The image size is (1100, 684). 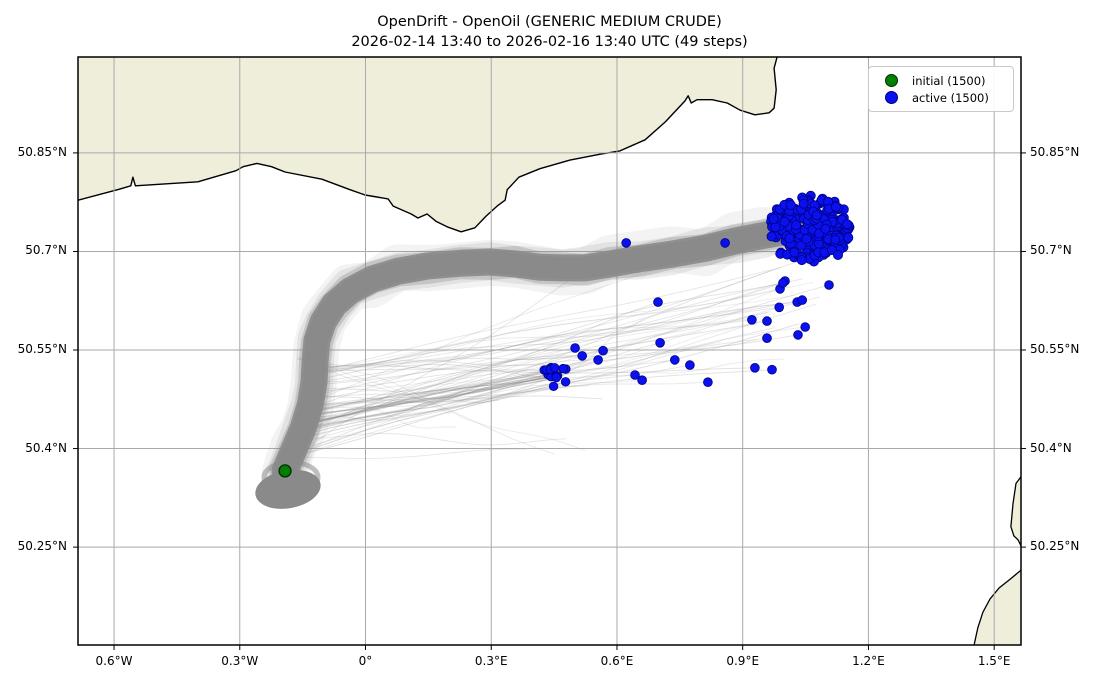 I want to click on land-france-sliver, so click(x=1015, y=511).